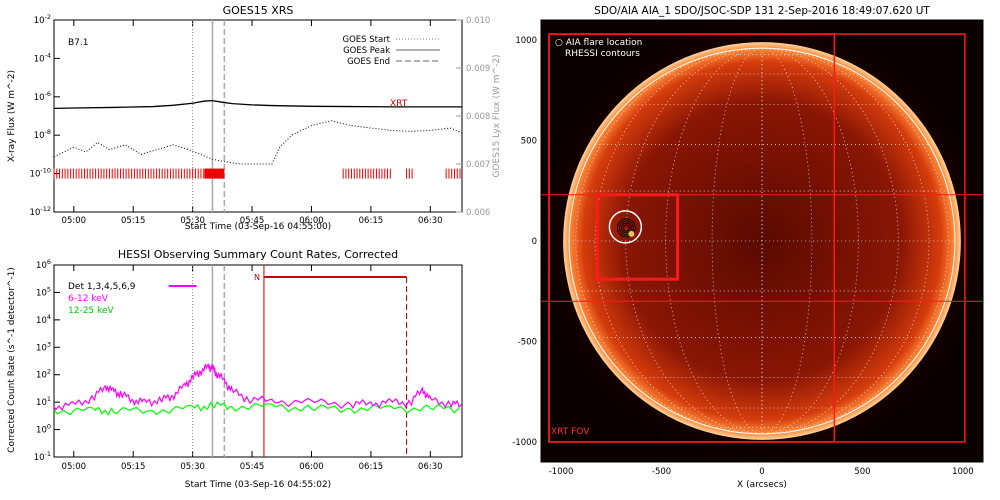  I want to click on aia-ytick-label: 0, so click(534, 242).